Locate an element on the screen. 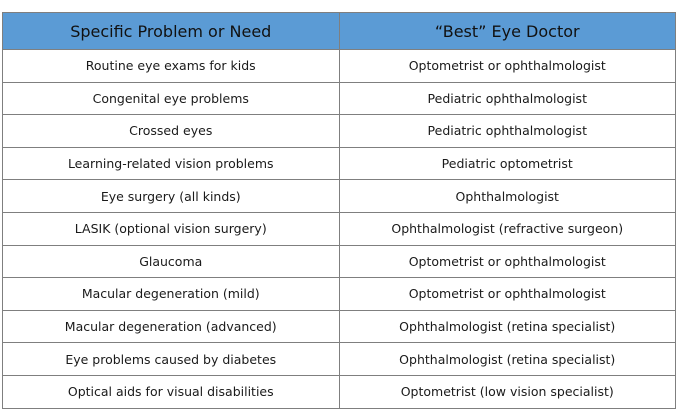 Image resolution: width=678 pixels, height=418 pixels. table-cell: Macular degeneration (mild) is located at coordinates (171, 294).